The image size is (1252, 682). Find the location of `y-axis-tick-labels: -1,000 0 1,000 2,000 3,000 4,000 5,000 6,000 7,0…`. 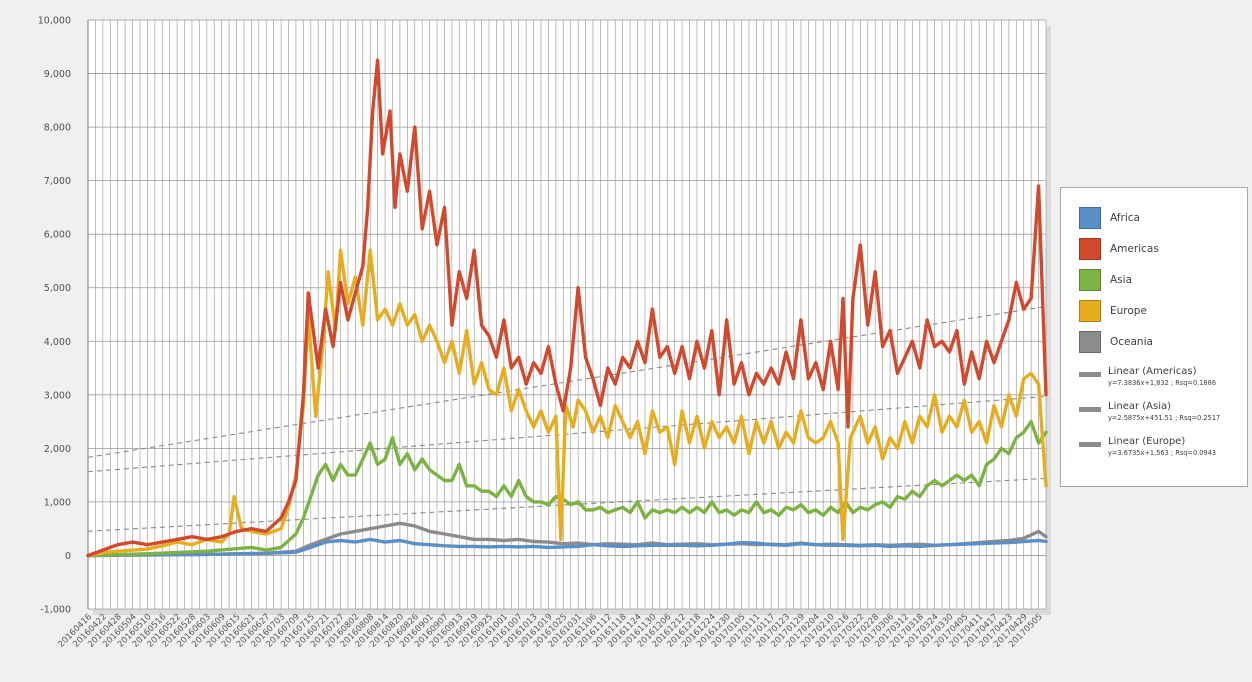

y-axis-tick-labels: -1,000 0 1,000 2,000 3,000 4,000 5,000 6,000 7,0… is located at coordinates (54, 316).